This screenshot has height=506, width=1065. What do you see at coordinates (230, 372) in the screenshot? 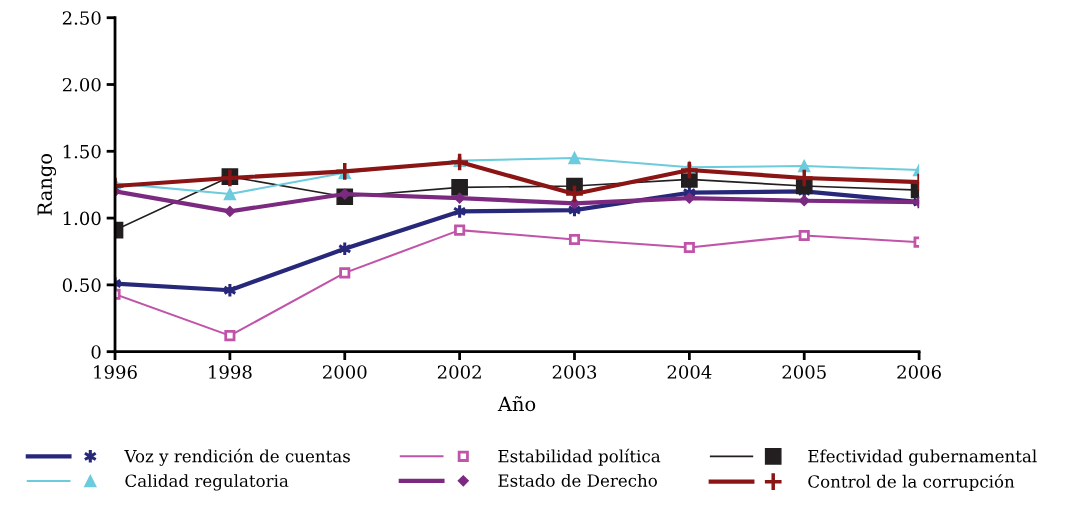
I see `x-tick-label: 1998` at bounding box center [230, 372].